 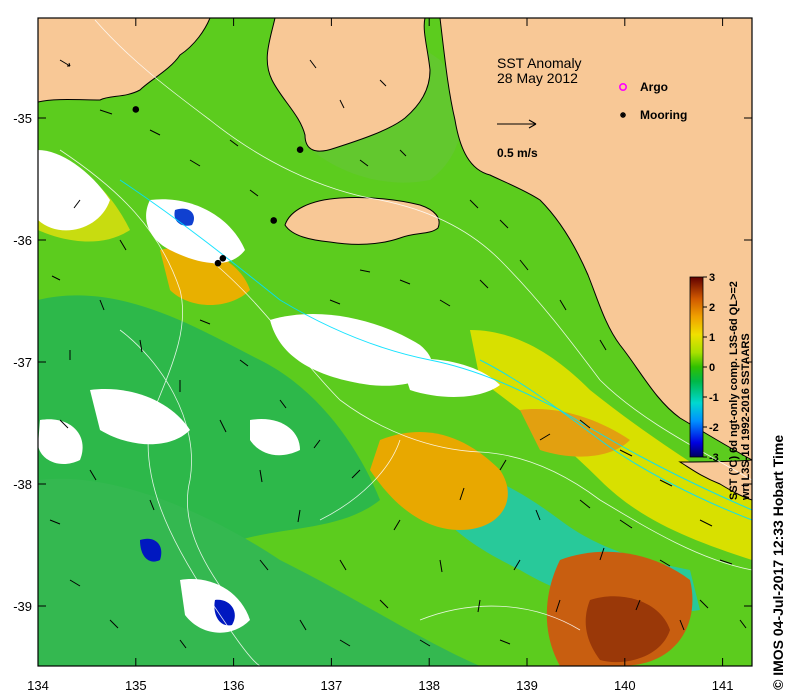 What do you see at coordinates (74, 190) in the screenshot?
I see `no-data-patch-west` at bounding box center [74, 190].